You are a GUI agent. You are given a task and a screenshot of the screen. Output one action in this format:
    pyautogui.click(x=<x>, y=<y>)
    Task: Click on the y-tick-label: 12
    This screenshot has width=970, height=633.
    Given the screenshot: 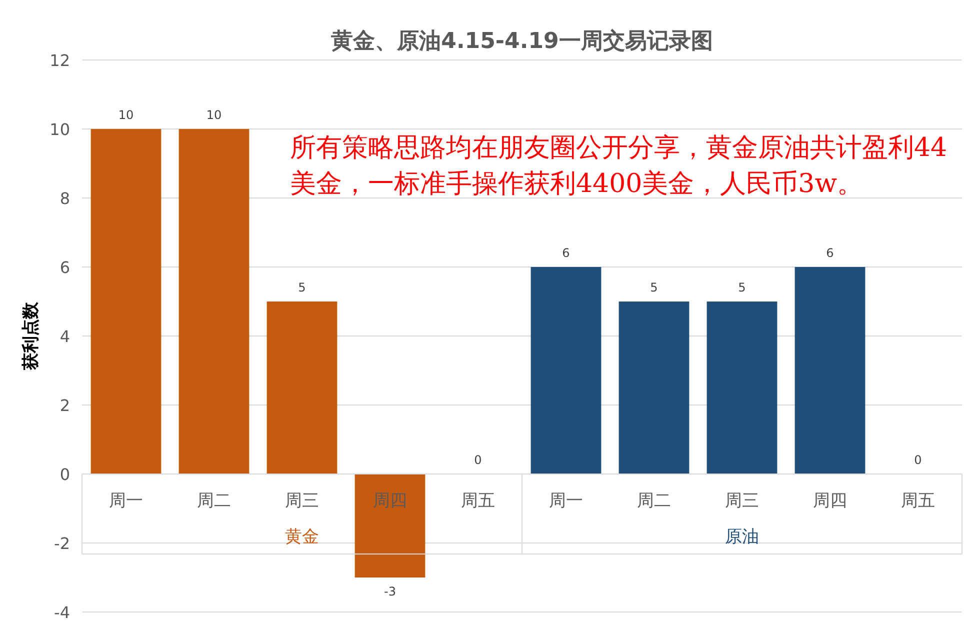 What is the action you would take?
    pyautogui.click(x=60, y=60)
    